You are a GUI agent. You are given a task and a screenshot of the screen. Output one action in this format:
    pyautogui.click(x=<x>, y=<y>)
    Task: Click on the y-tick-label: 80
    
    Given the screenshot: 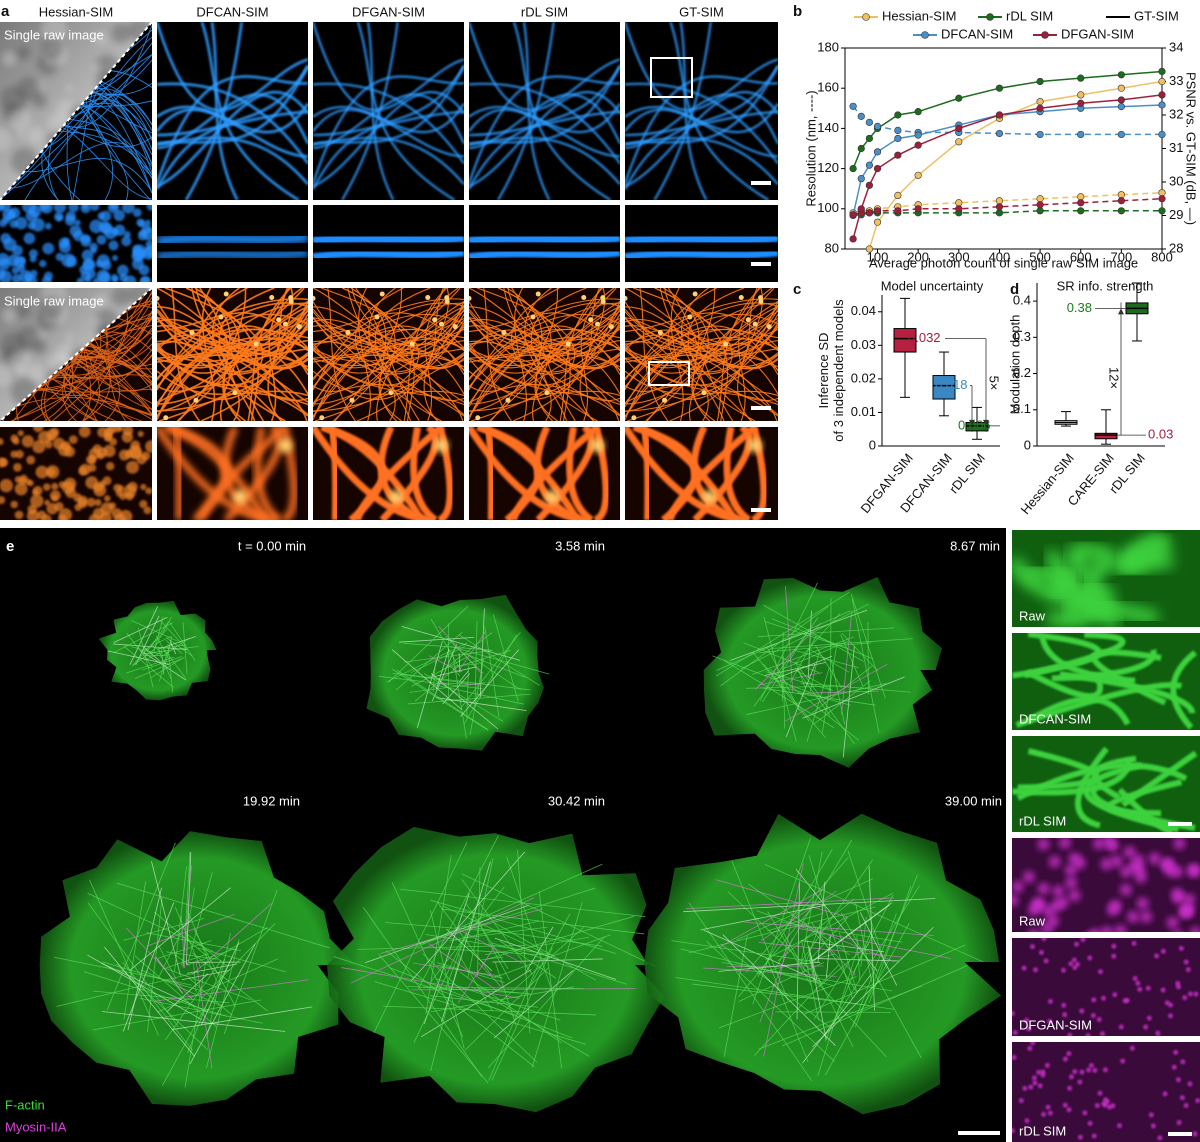 What is the action you would take?
    pyautogui.click(x=832, y=247)
    